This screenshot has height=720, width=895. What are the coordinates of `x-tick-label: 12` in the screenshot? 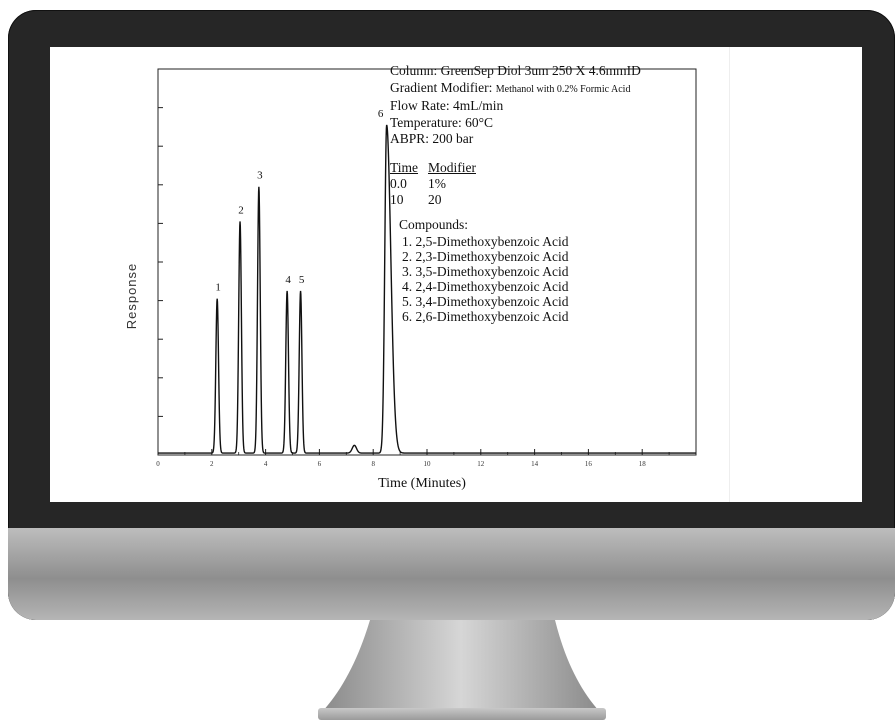 It's located at (481, 464).